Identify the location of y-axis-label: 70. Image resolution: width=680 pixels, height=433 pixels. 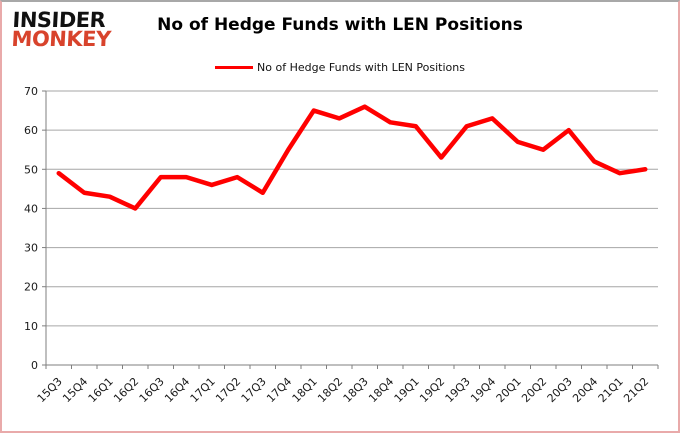
(31, 91).